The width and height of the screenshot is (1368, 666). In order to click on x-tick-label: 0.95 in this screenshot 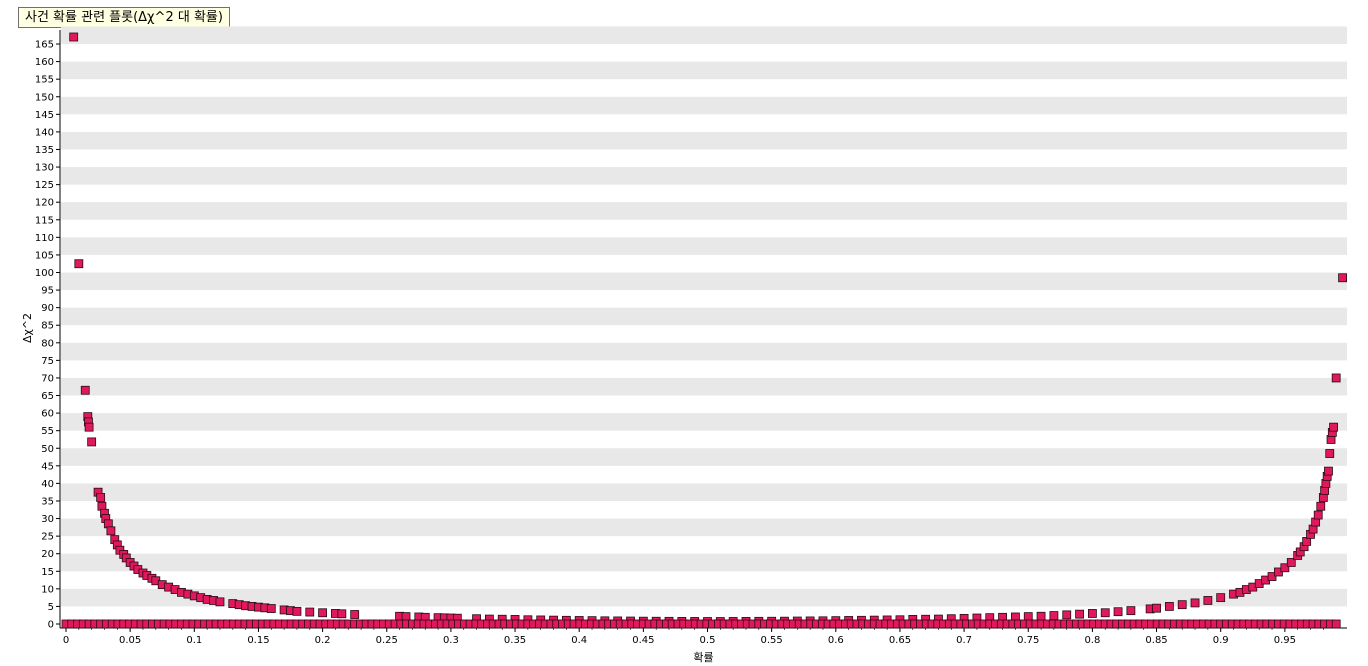, I will do `click(1285, 640)`.